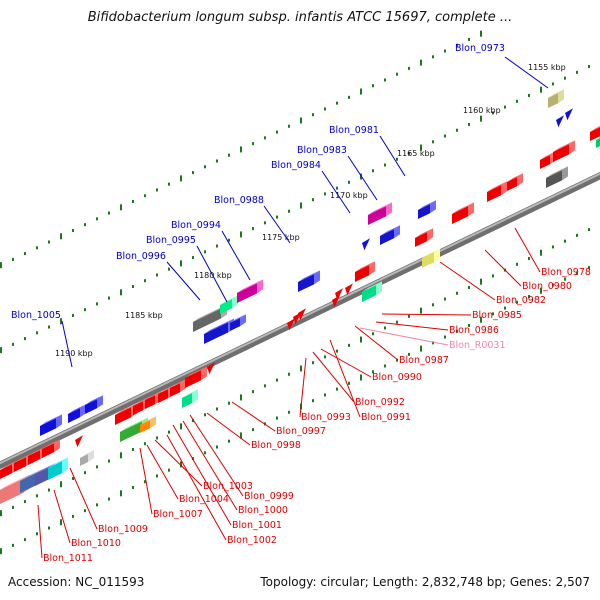 This screenshot has height=600, width=600. I want to click on gene-label: Blon_1009, so click(123, 529).